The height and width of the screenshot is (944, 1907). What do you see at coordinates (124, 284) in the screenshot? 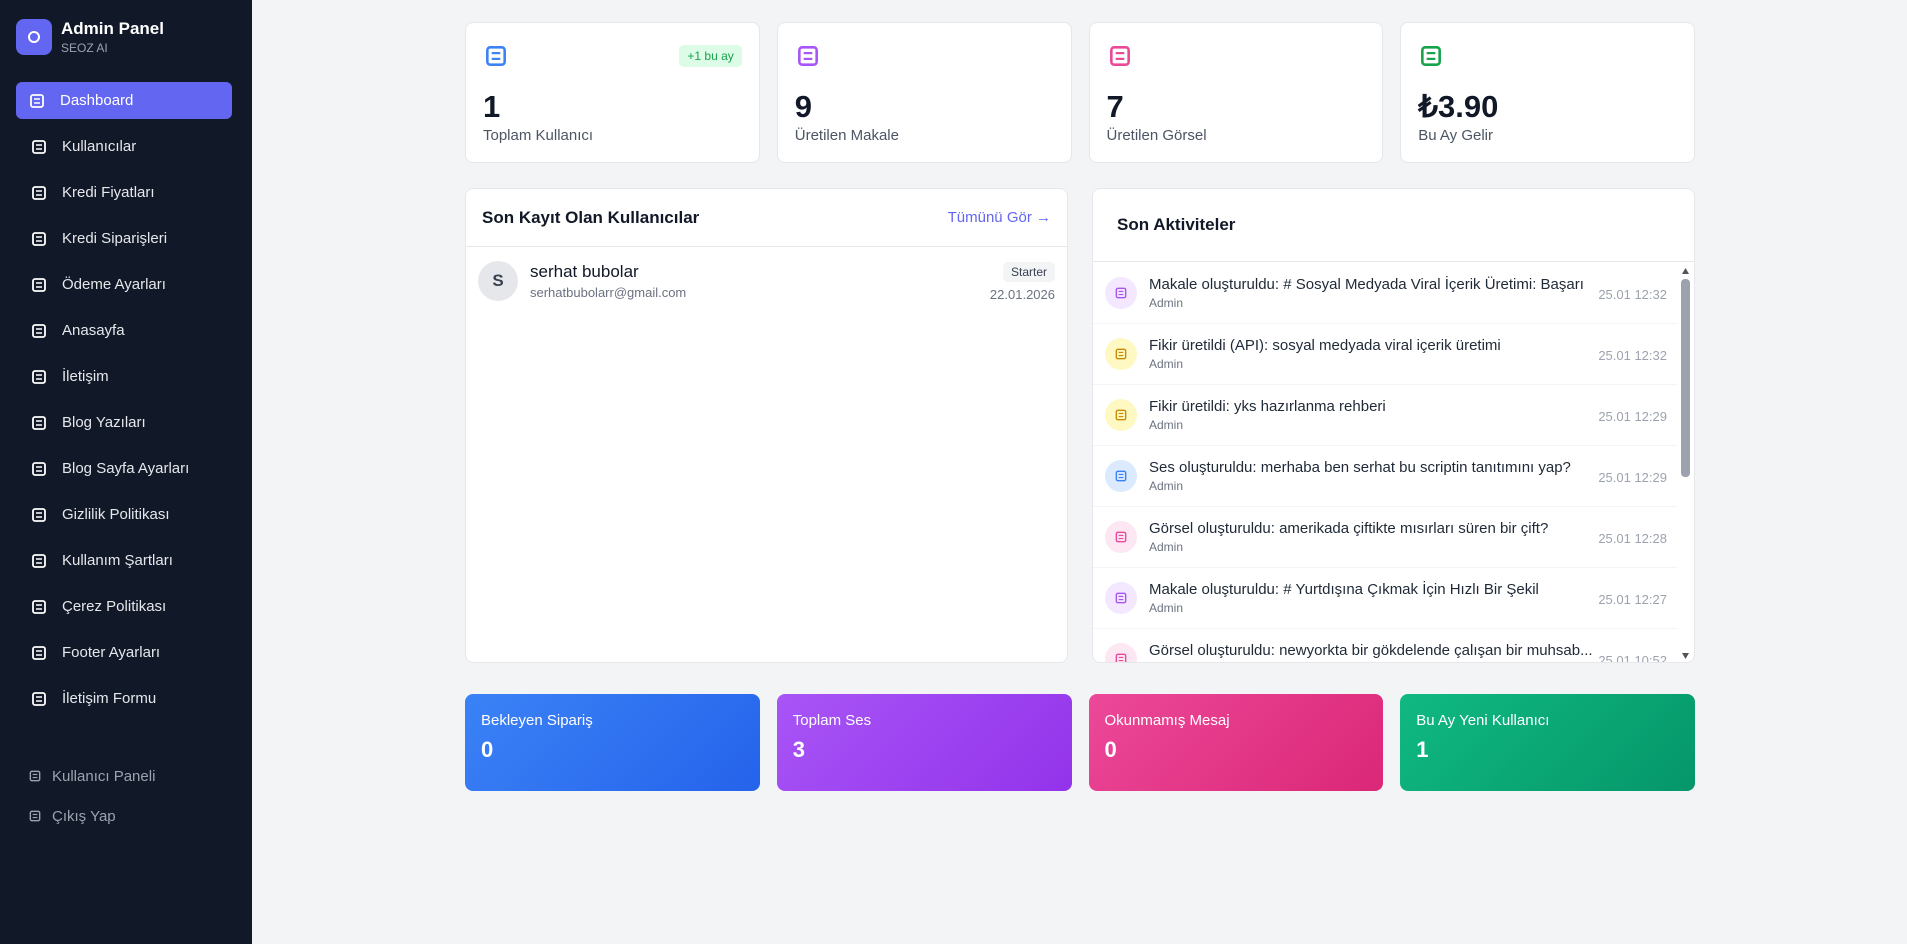
I see `nav-item: Ödeme Ayarları` at bounding box center [124, 284].